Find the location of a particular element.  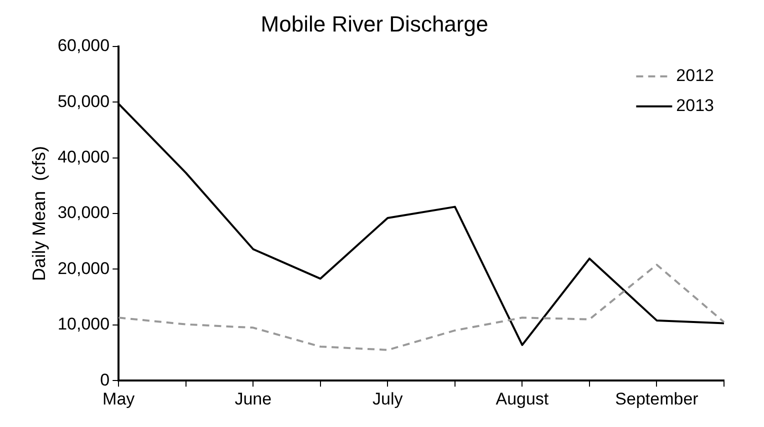

chart-title: Mobile River Discharge is located at coordinates (374, 23).